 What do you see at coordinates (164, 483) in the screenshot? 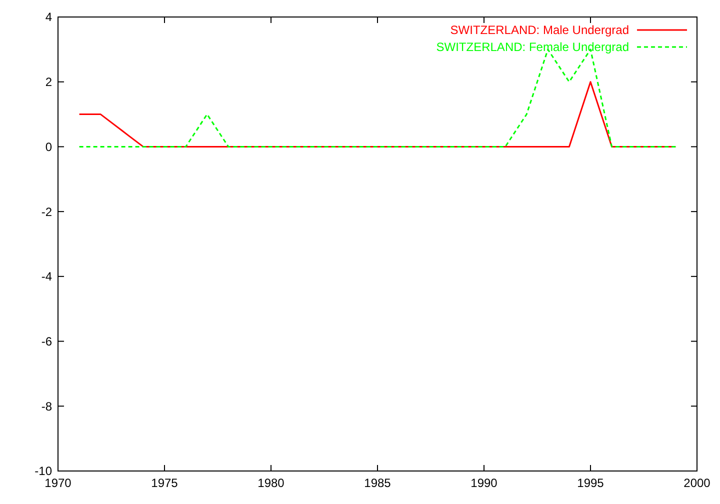
I see `x-tick-label: 1975` at bounding box center [164, 483].